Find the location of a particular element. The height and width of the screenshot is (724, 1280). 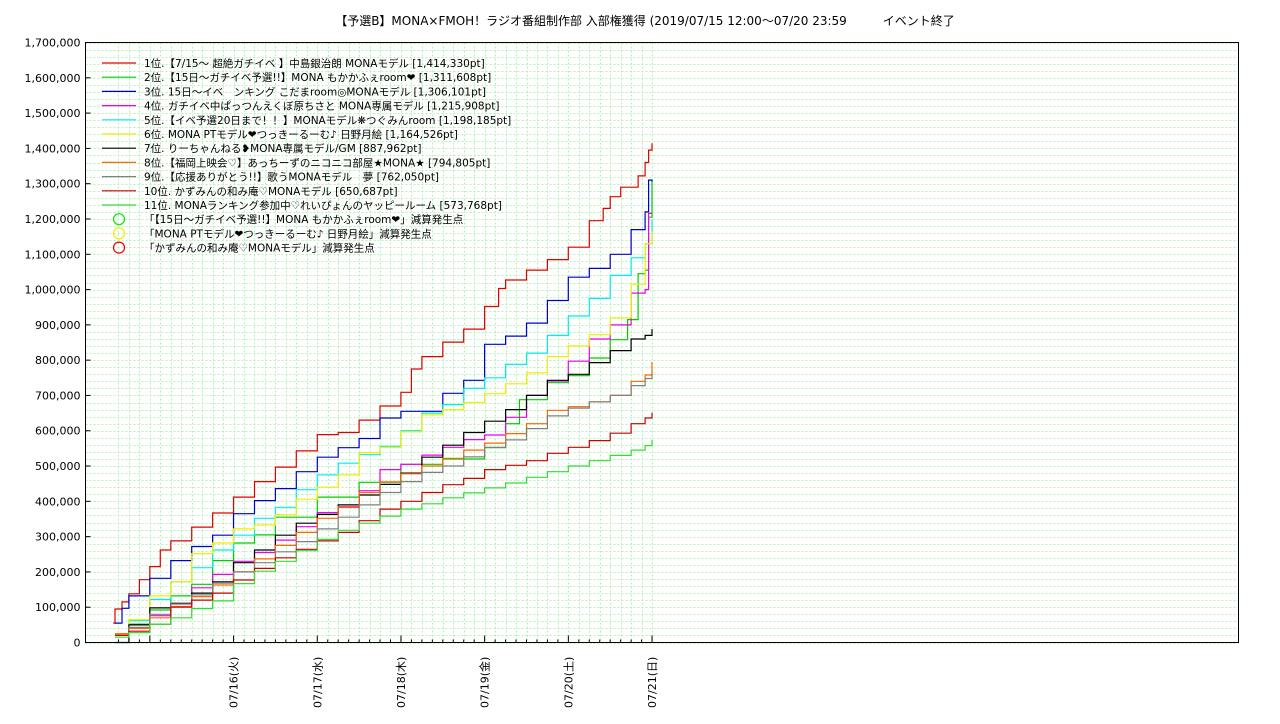

x-tick-label: 07/18(木) is located at coordinates (401, 682).